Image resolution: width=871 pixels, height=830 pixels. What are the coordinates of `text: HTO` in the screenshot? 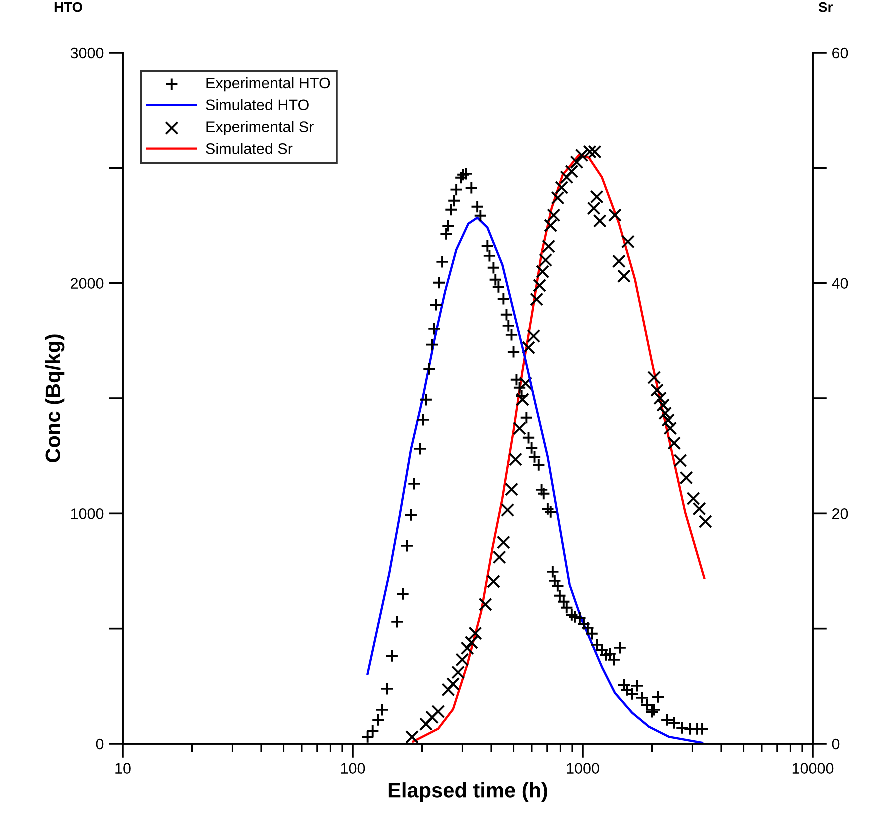 It's located at (68, 7).